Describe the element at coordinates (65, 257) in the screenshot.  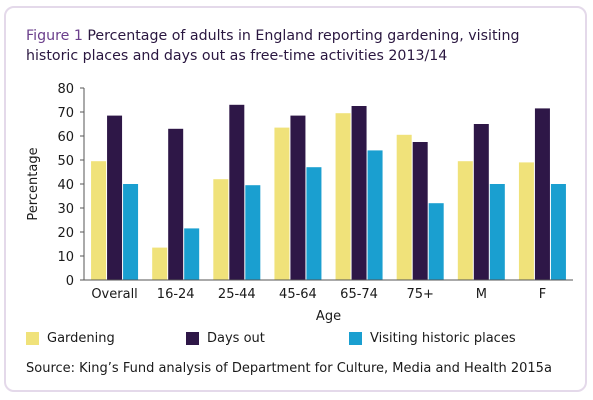
I see `y-tick-label: 10` at that location.